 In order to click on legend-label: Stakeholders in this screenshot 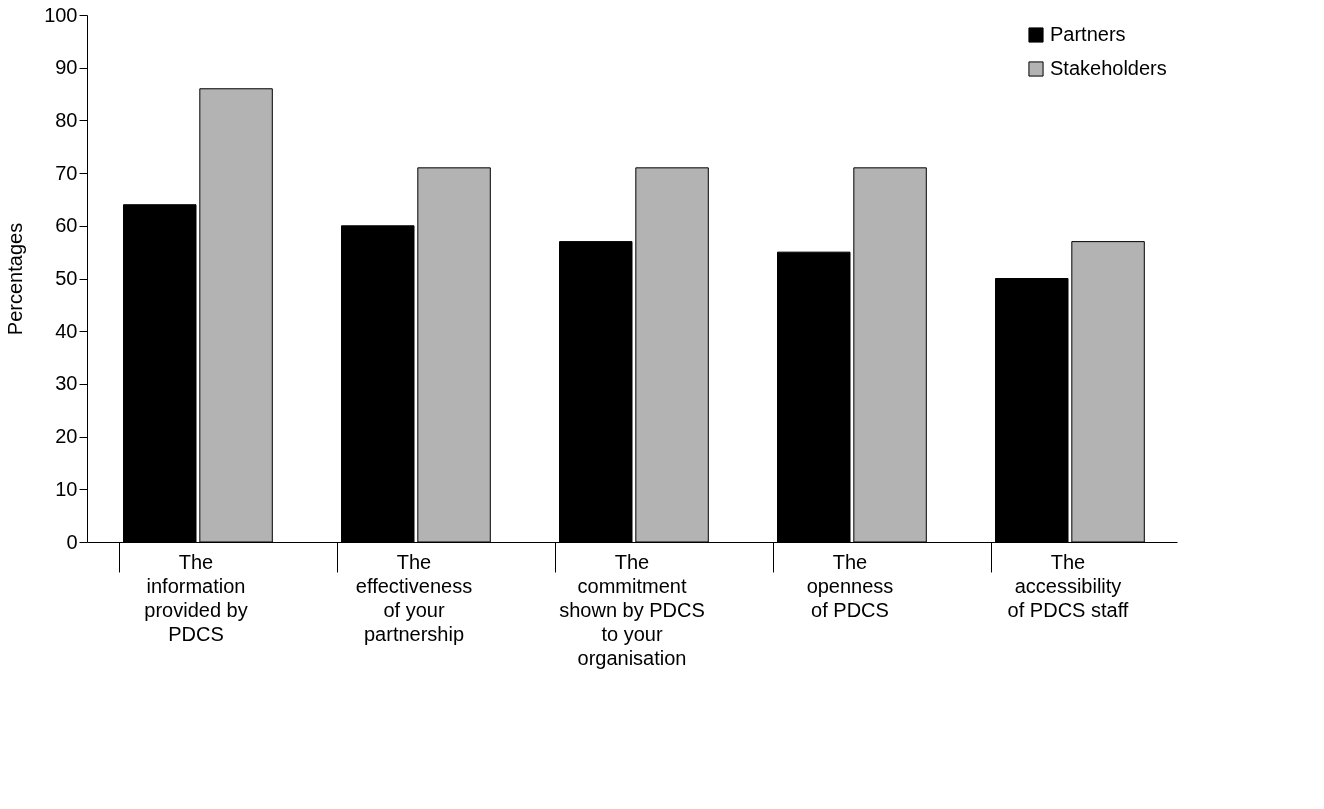, I will do `click(1108, 68)`.